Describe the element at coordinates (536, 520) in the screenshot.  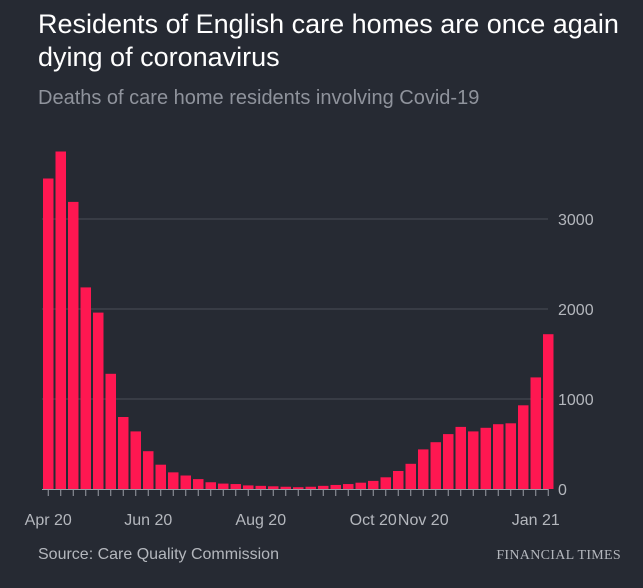
I see `x-tick-label: Jan 21` at that location.